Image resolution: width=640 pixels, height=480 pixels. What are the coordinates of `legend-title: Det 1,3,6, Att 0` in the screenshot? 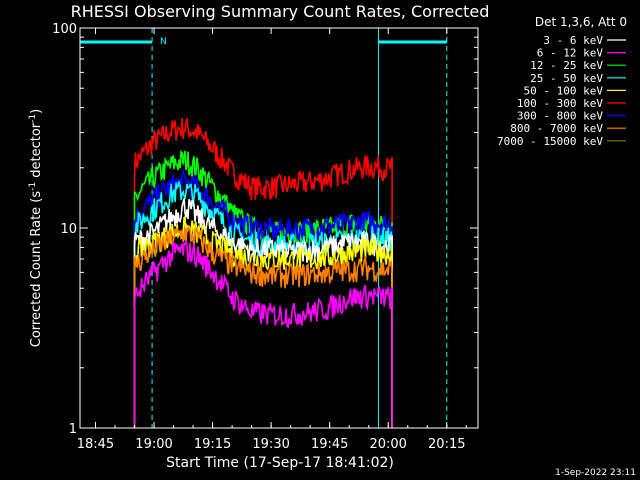 It's located at (581, 22).